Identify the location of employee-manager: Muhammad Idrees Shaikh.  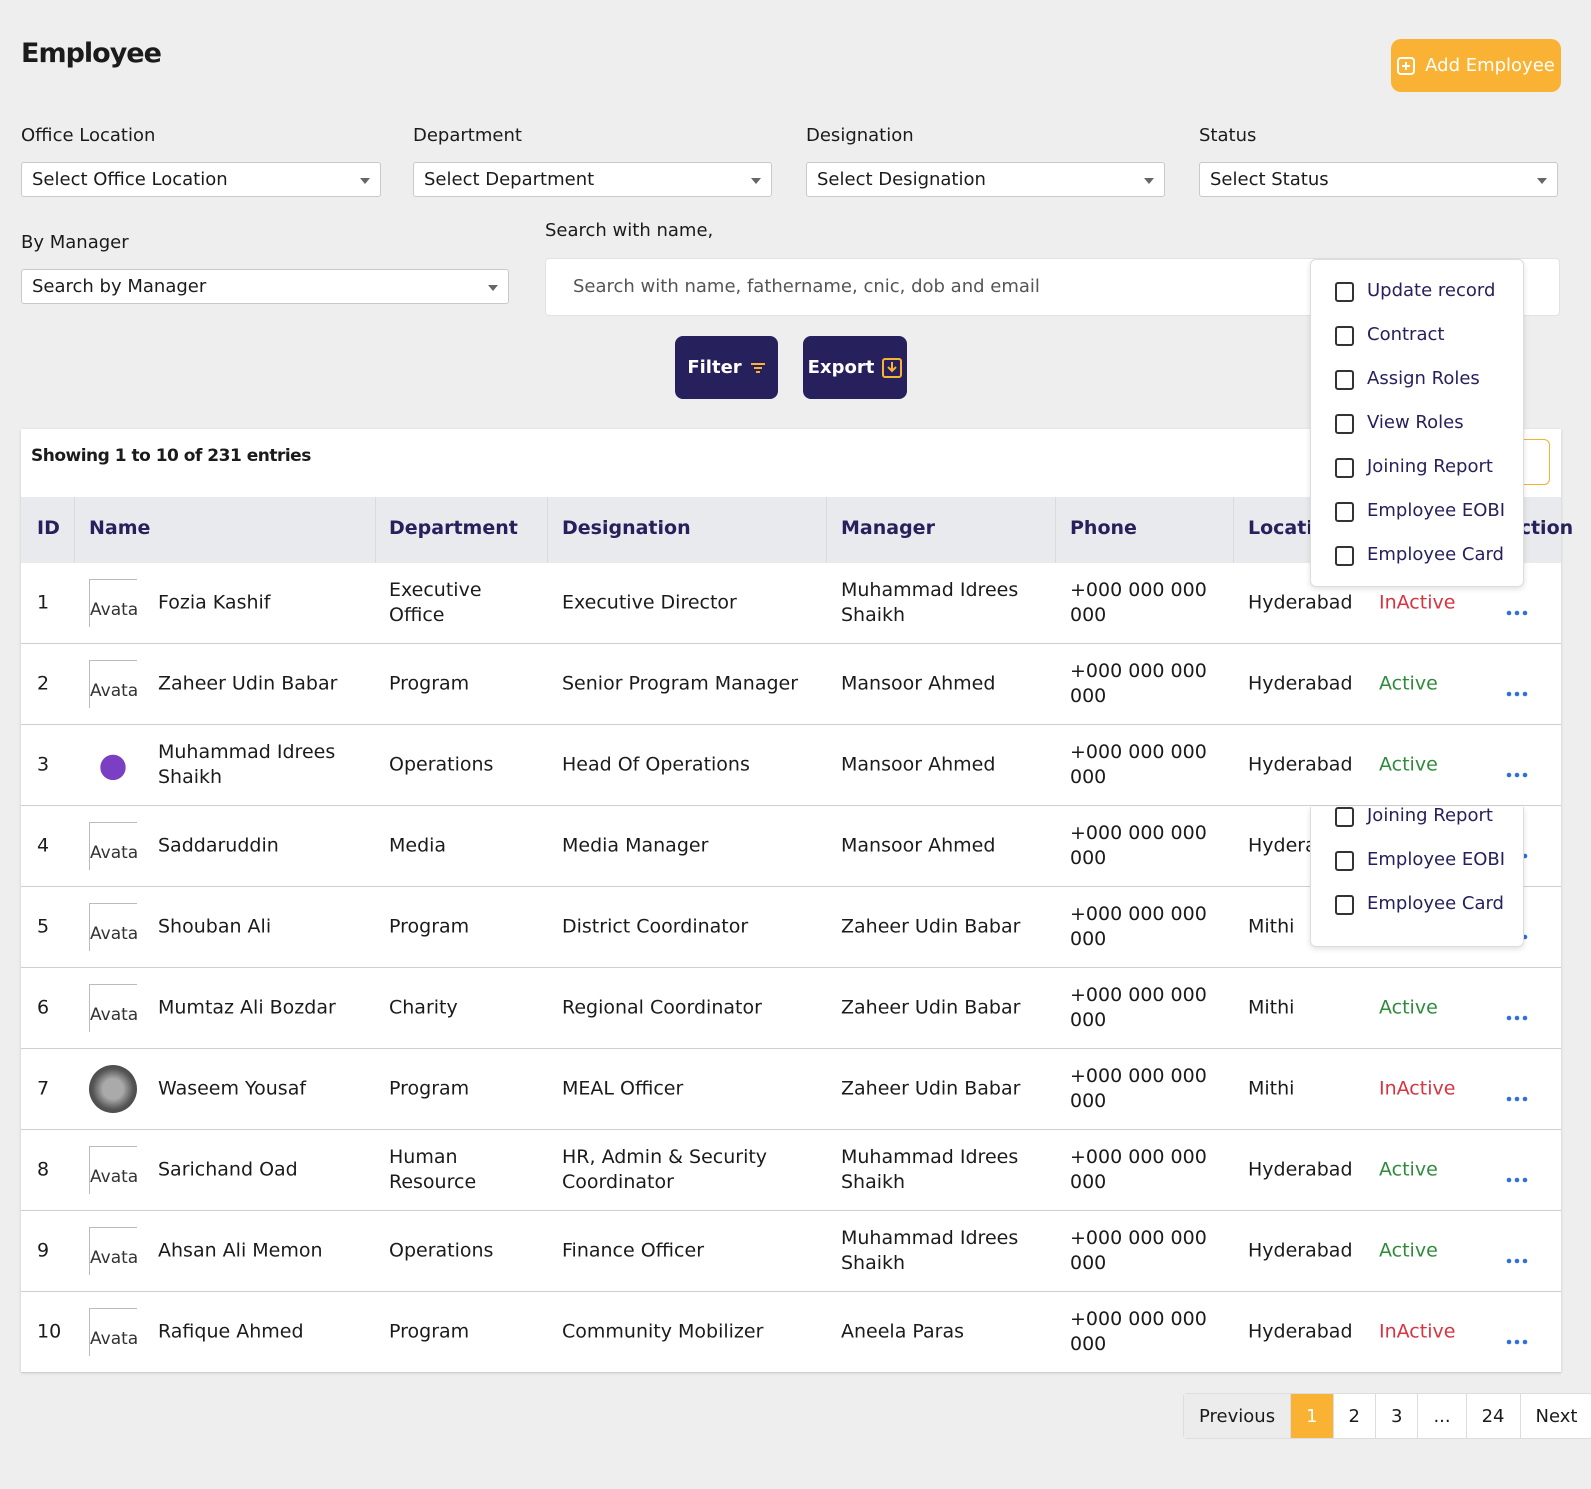
(941, 1251).